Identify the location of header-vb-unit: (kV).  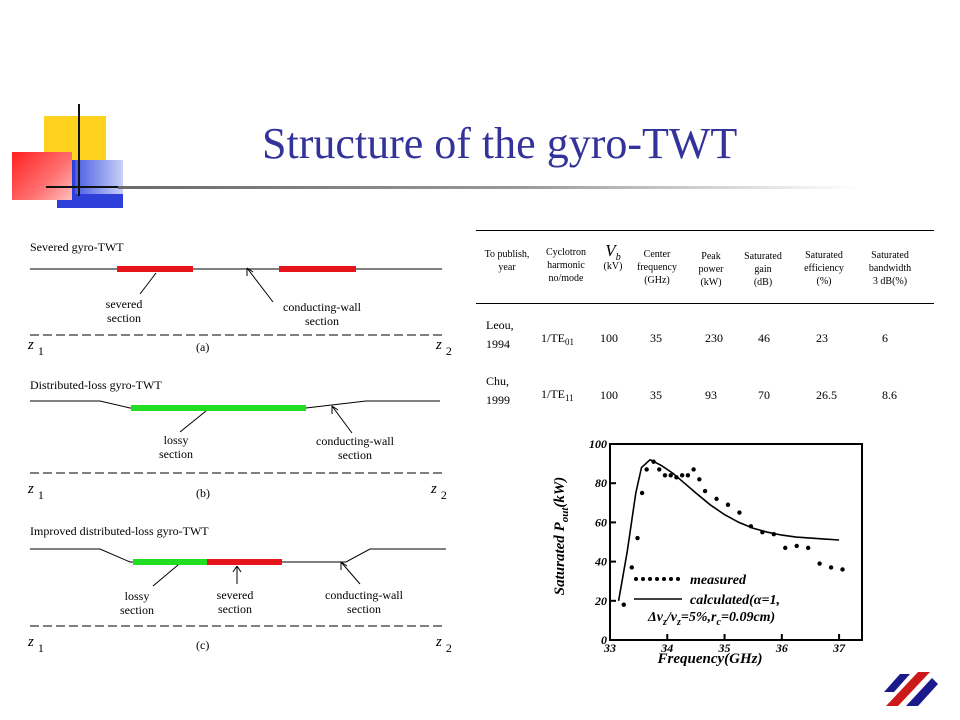
(613, 266).